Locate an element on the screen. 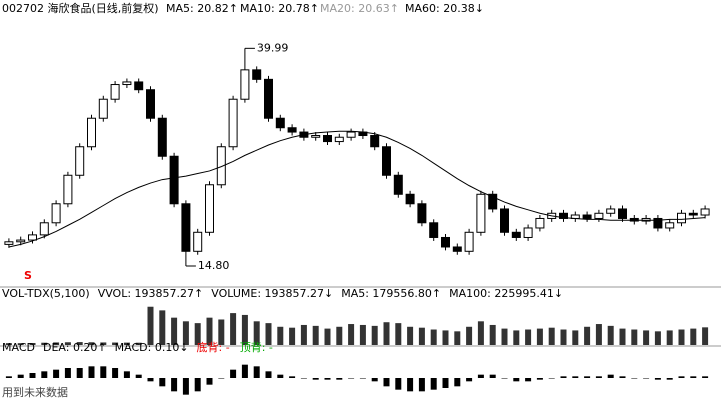 The width and height of the screenshot is (721, 400). legend-entry: VVOL: 193857.27↑ is located at coordinates (151, 293).